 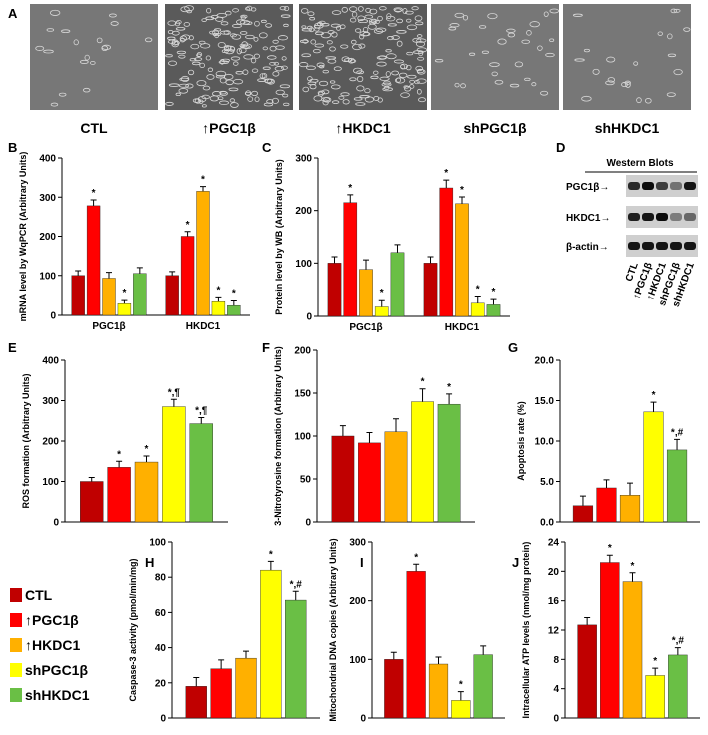 What do you see at coordinates (12, 347) in the screenshot?
I see `panel-letter: E` at bounding box center [12, 347].